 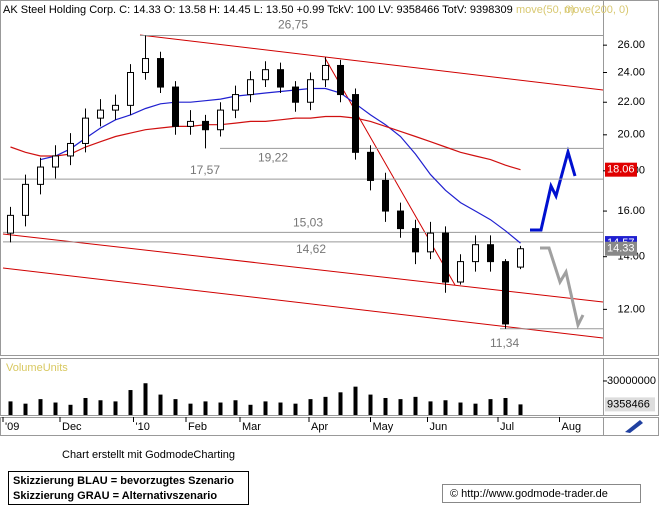 What do you see at coordinates (507, 427) in the screenshot?
I see `x-tick-label: Jul` at bounding box center [507, 427].